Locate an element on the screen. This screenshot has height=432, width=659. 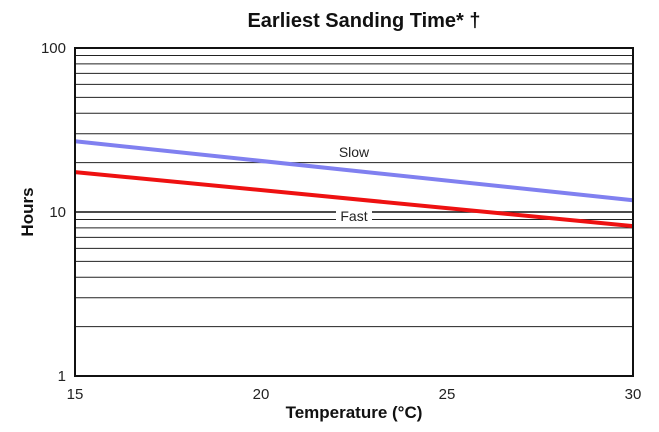
series-line-fast is located at coordinates (354, 199).